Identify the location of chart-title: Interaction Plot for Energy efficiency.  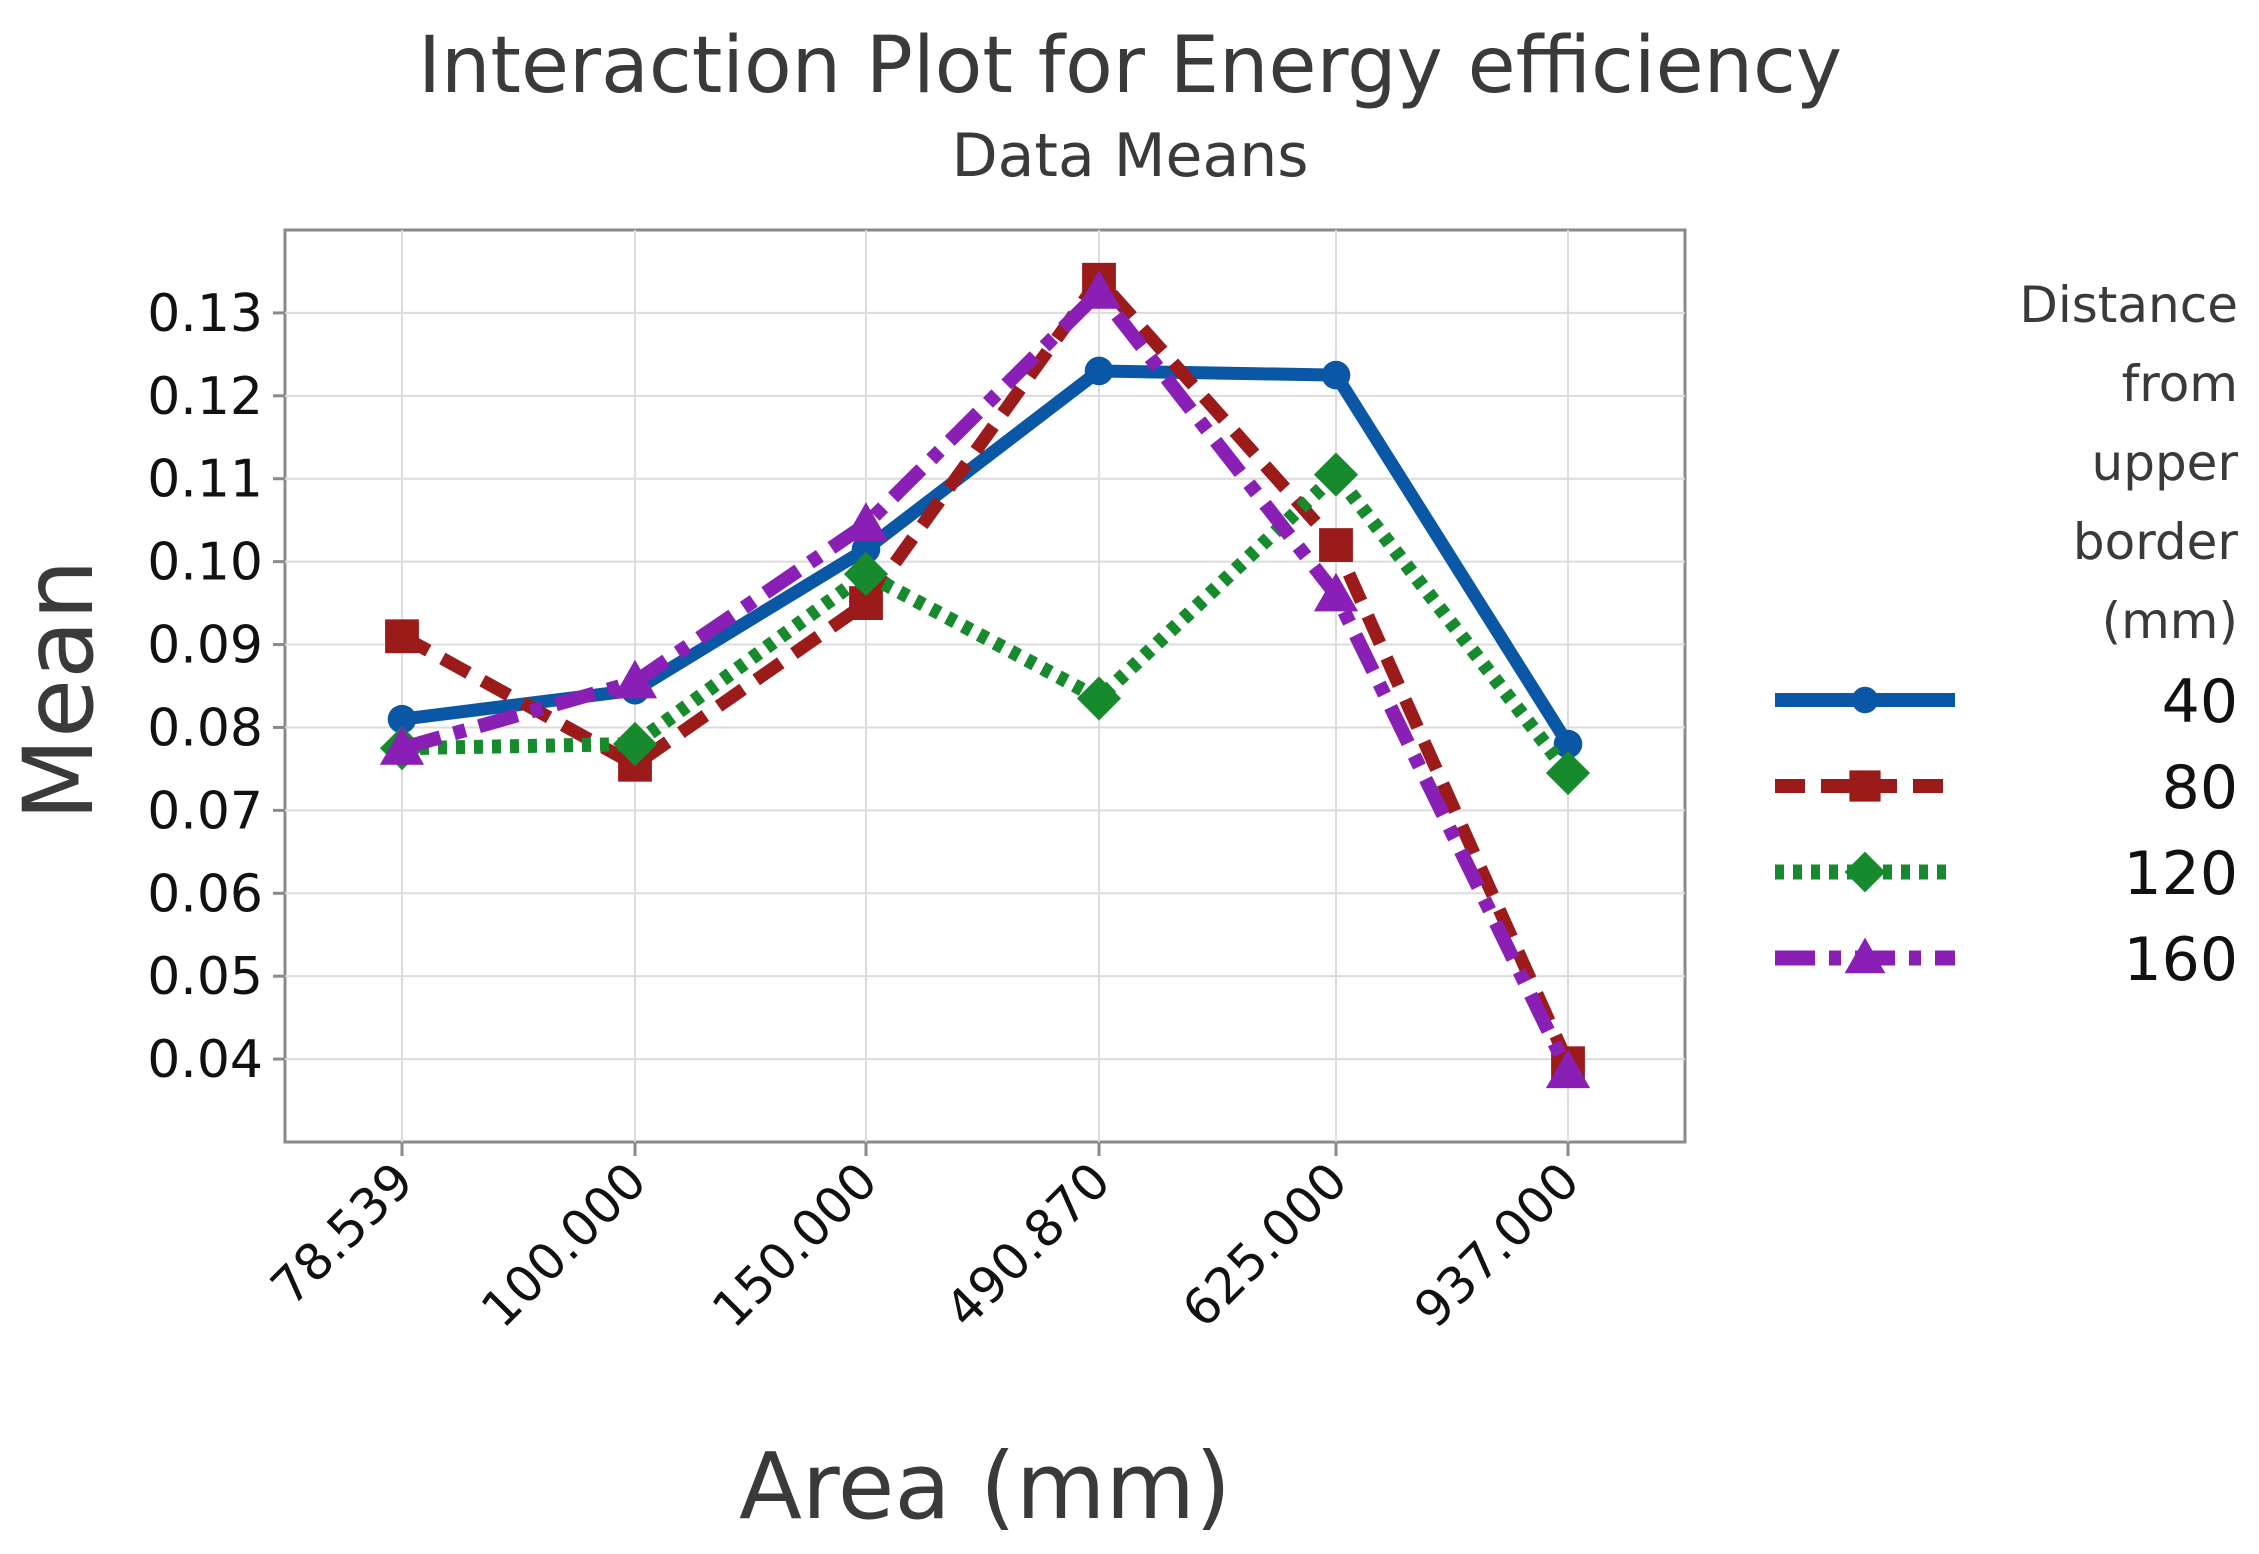
(1130, 66).